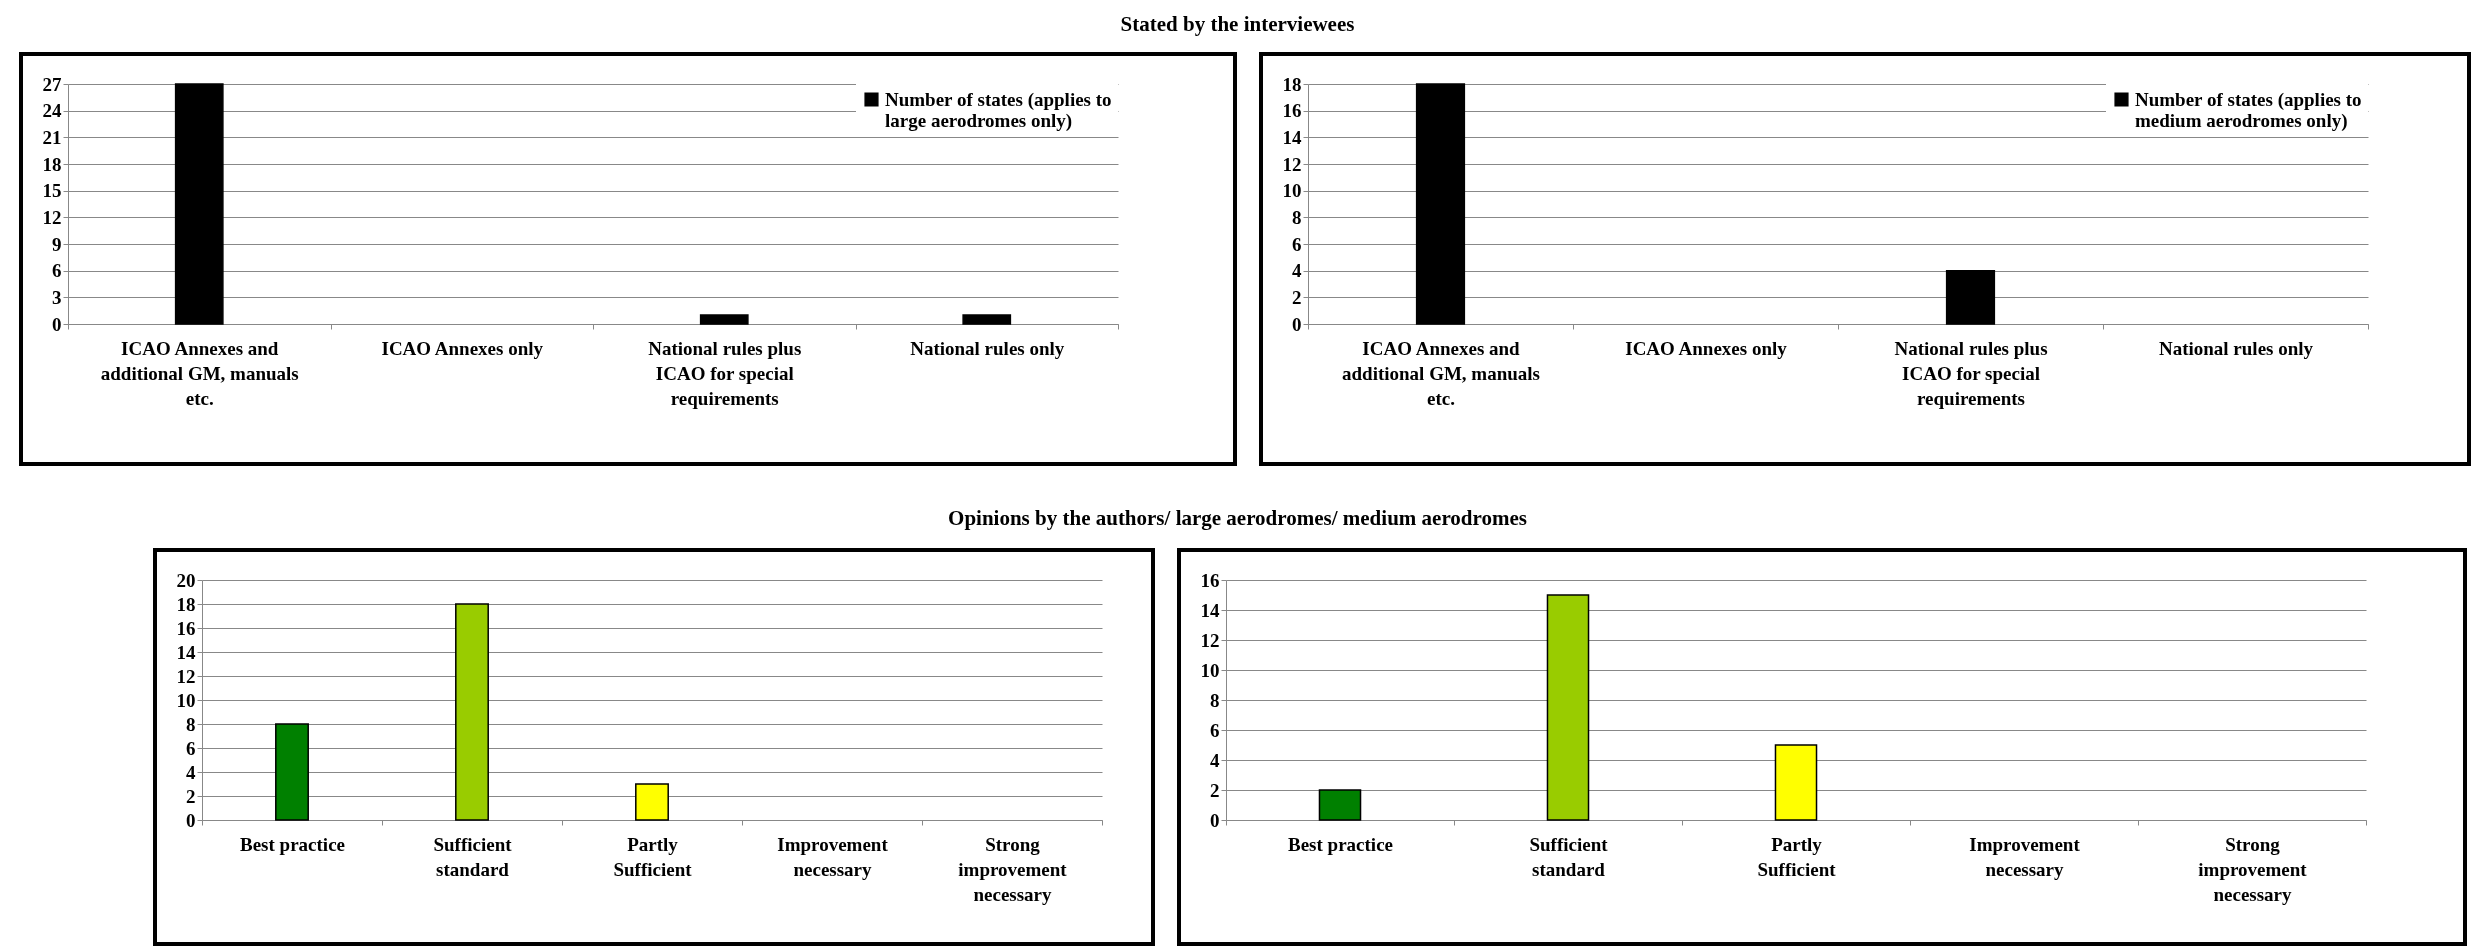 The image size is (2475, 948). I want to click on legend-label: Number of states (applies to medium aerodromes only), so click(2248, 110).